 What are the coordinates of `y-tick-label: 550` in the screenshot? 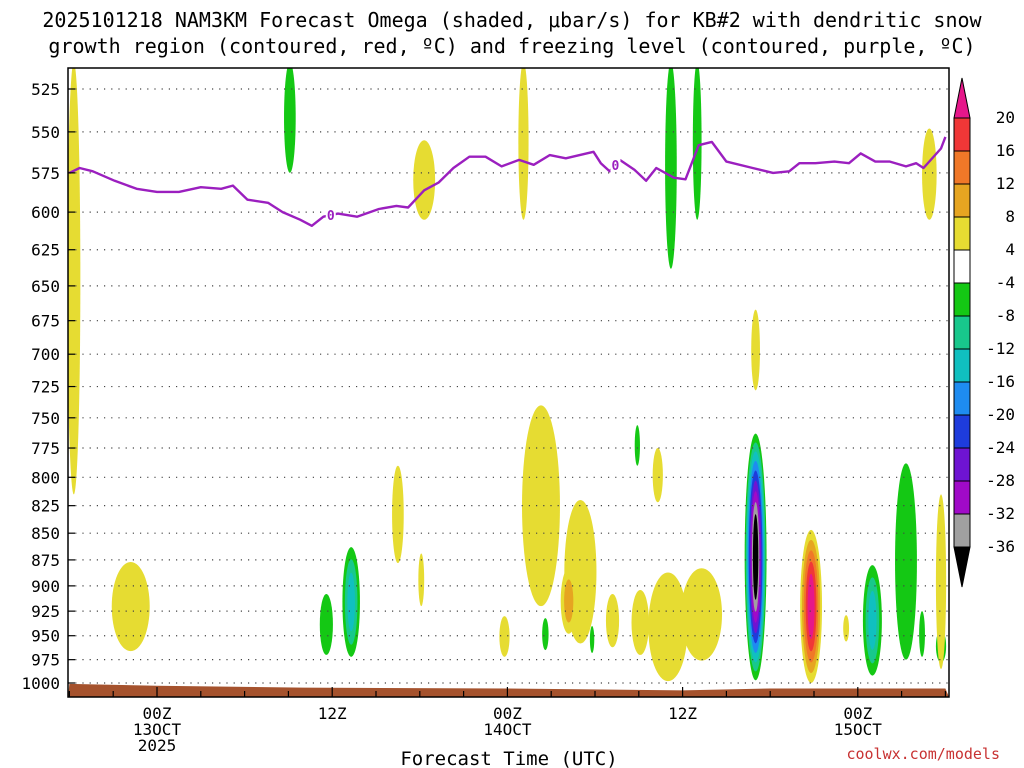 It's located at (45, 132).